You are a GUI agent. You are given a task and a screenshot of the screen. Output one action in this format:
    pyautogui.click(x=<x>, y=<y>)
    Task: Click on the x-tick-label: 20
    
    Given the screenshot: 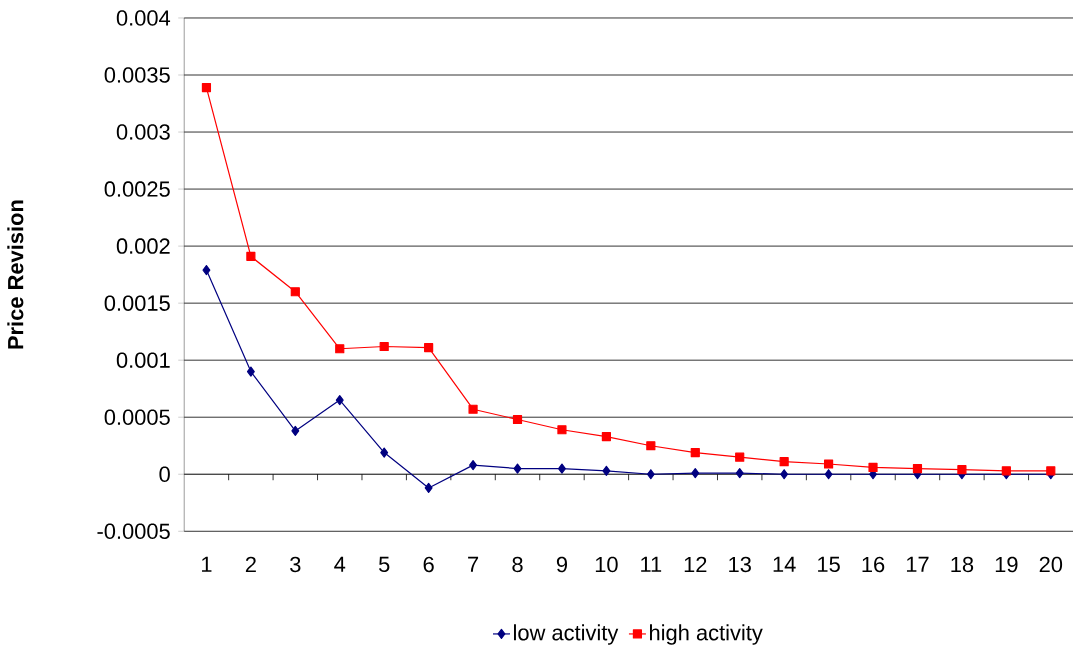 What is the action you would take?
    pyautogui.click(x=1051, y=564)
    